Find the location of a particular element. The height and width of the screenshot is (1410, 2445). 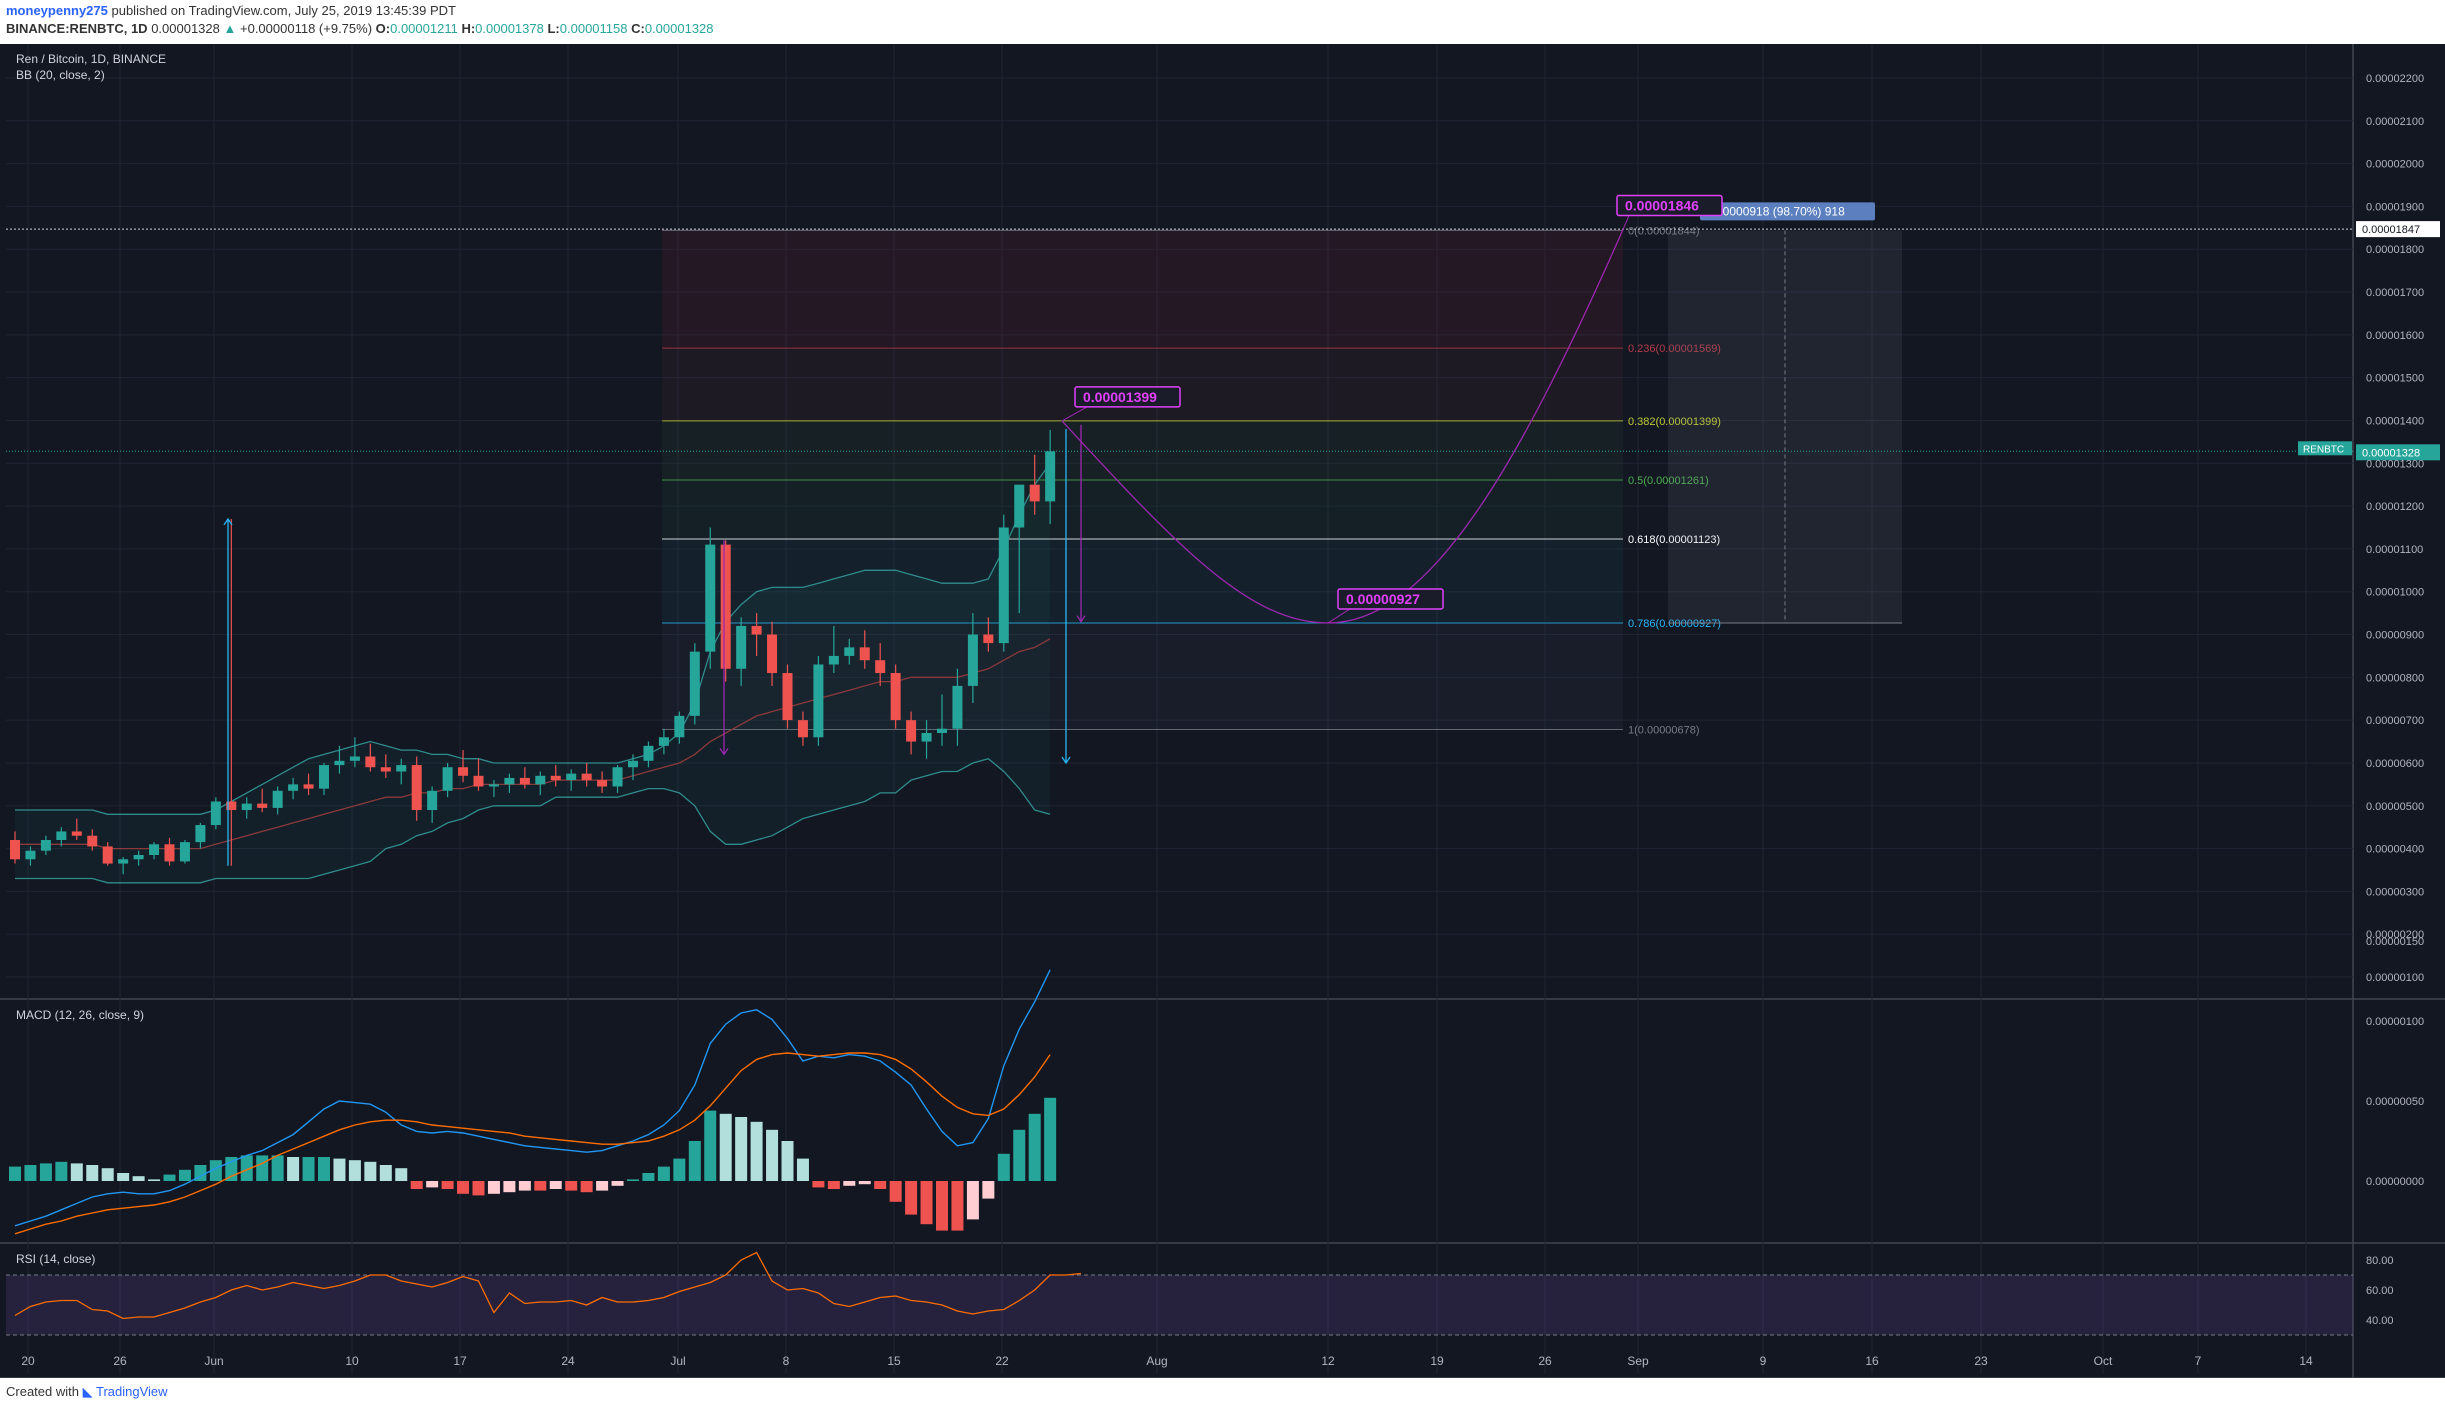

close-label: C: is located at coordinates (638, 28).